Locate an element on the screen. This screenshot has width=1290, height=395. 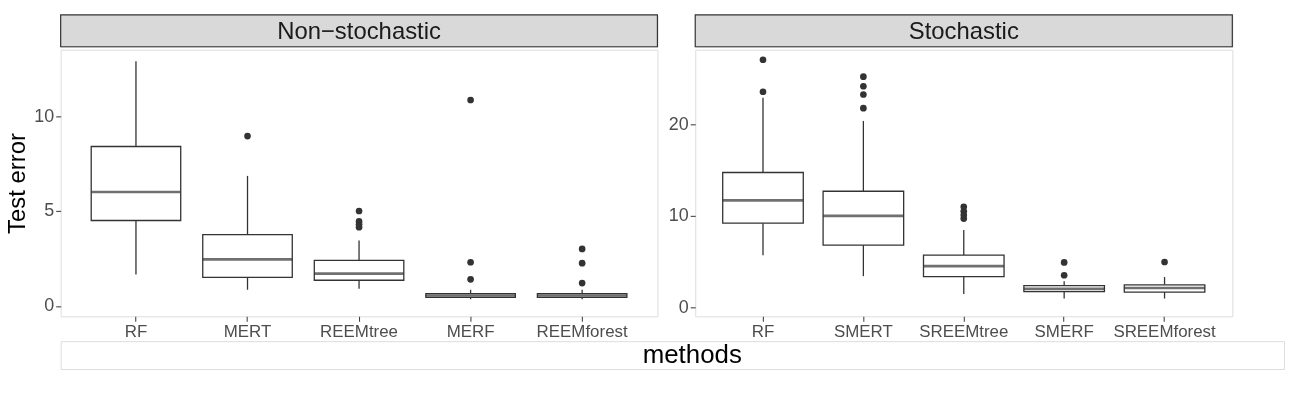
x-tick-label: REEMforest is located at coordinates (582, 331).